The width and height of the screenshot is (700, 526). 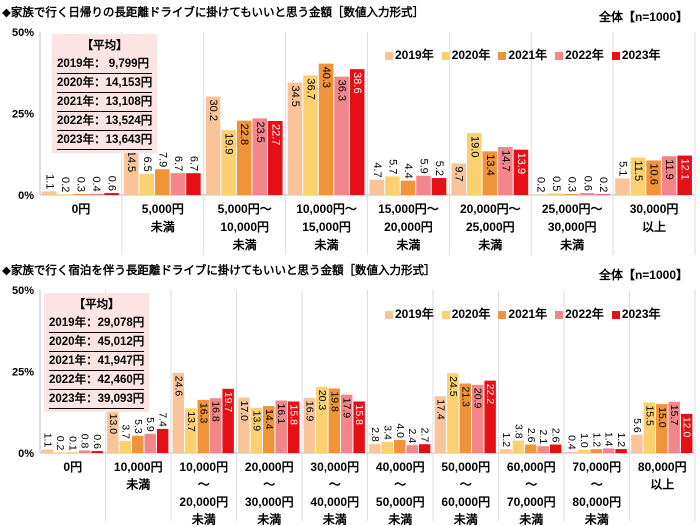 I want to click on average-line: 2020年：45,012円, so click(x=97, y=342).